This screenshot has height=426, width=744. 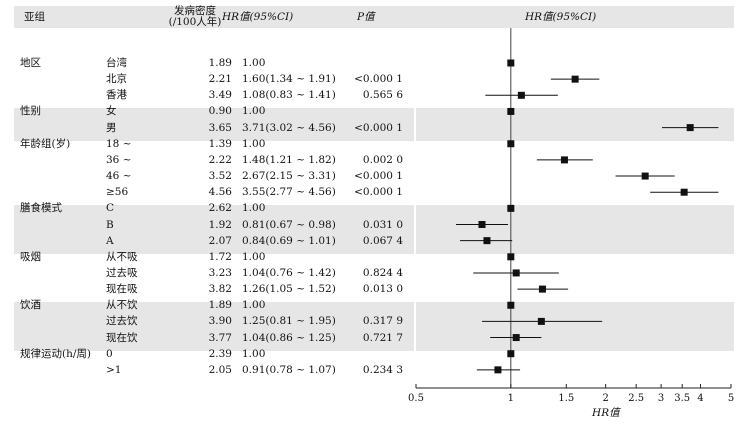 I want to click on level-label: 香港, so click(x=116, y=95).